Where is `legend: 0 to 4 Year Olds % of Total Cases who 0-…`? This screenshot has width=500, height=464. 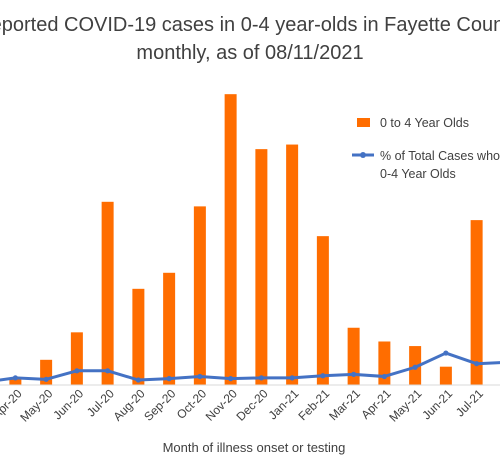
legend: 0 to 4 Year Olds % of Total Cases who 0-… is located at coordinates (426, 148).